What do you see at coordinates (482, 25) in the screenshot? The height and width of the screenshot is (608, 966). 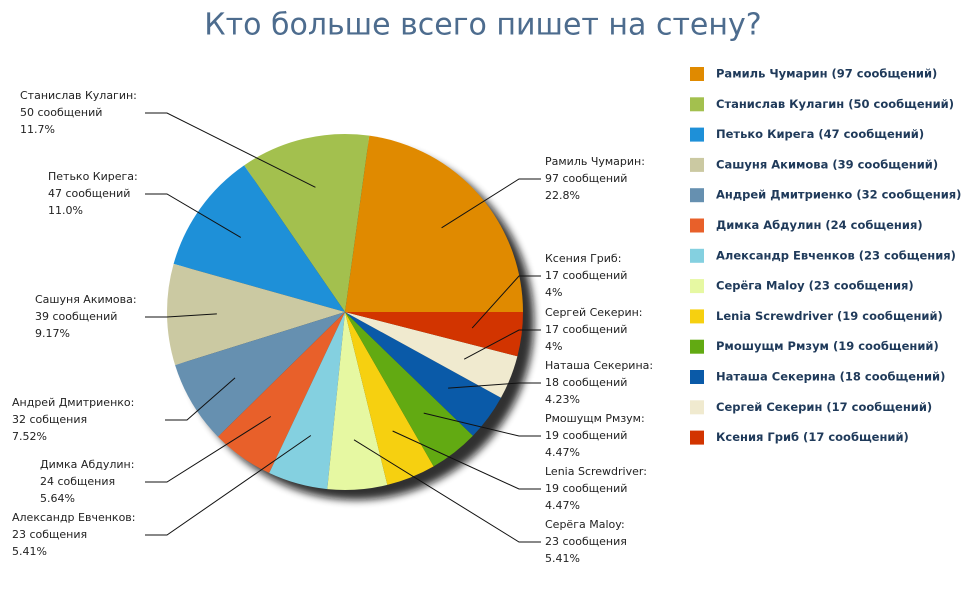 I see `chart-title: Кто больше всего пишет на стену?` at bounding box center [482, 25].